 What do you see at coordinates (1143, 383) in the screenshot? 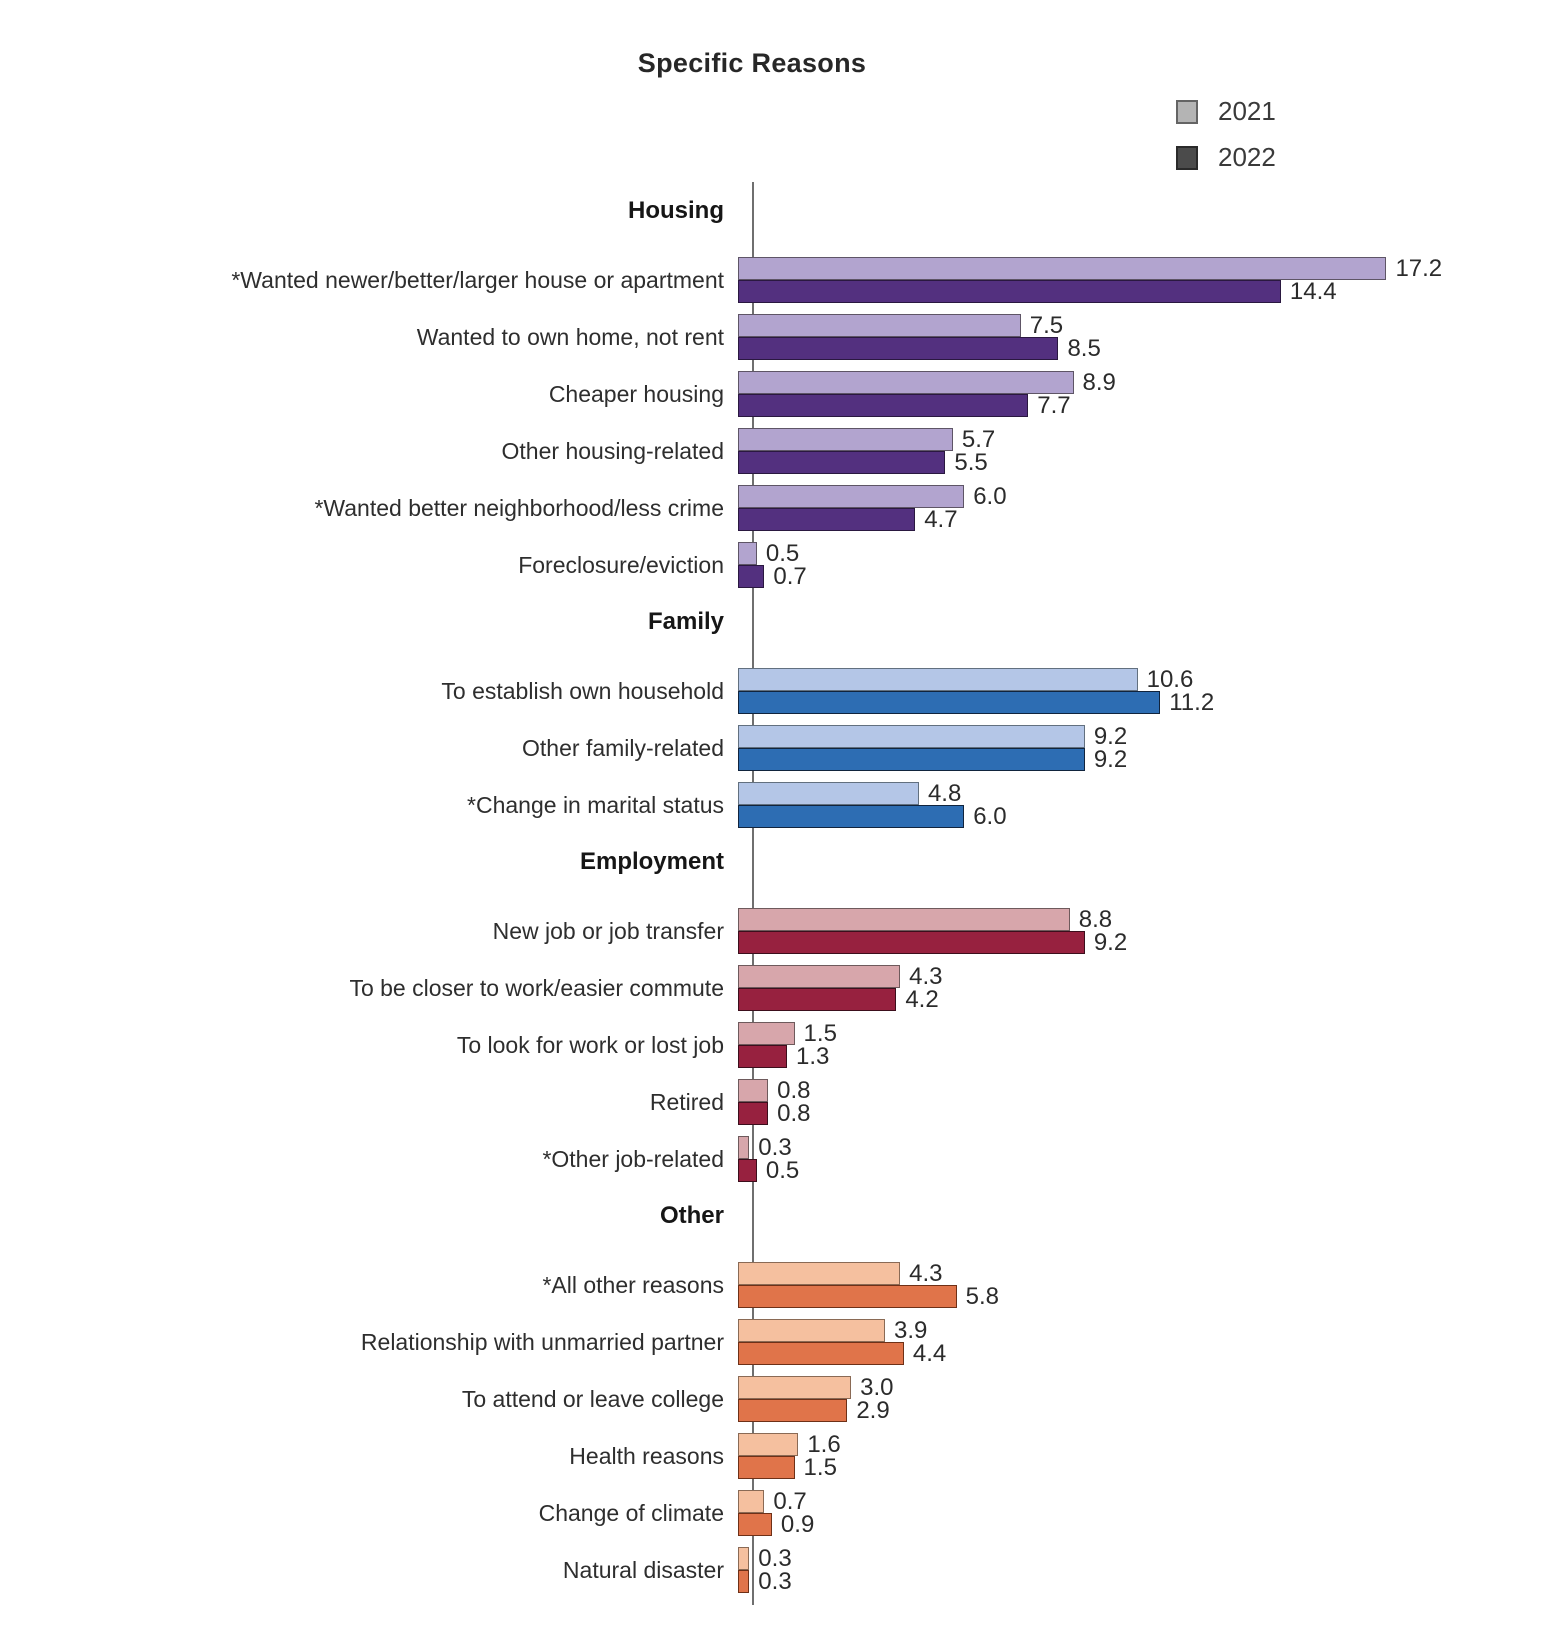
I see `bar-line-2021: 8.9` at bounding box center [1143, 383].